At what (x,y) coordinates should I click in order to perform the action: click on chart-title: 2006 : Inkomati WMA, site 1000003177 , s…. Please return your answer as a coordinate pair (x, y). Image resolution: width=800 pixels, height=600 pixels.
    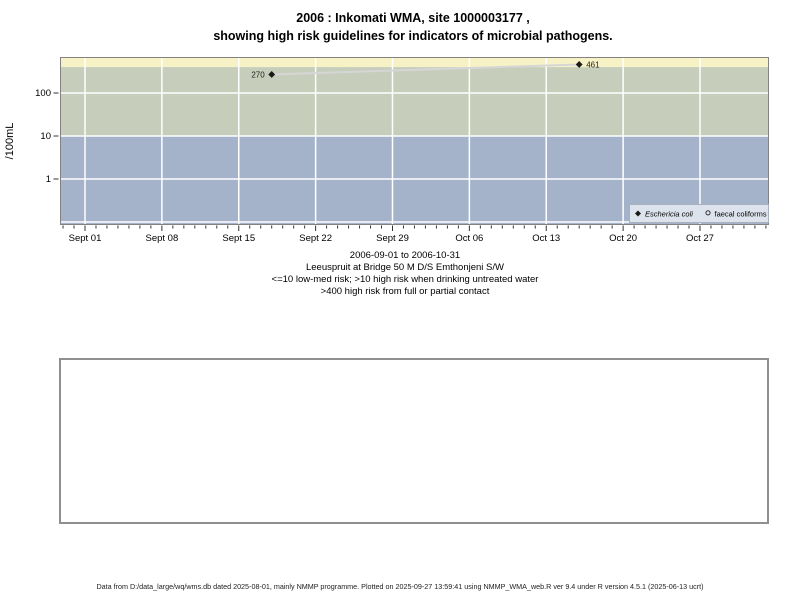
    Looking at the image, I should click on (400, 27).